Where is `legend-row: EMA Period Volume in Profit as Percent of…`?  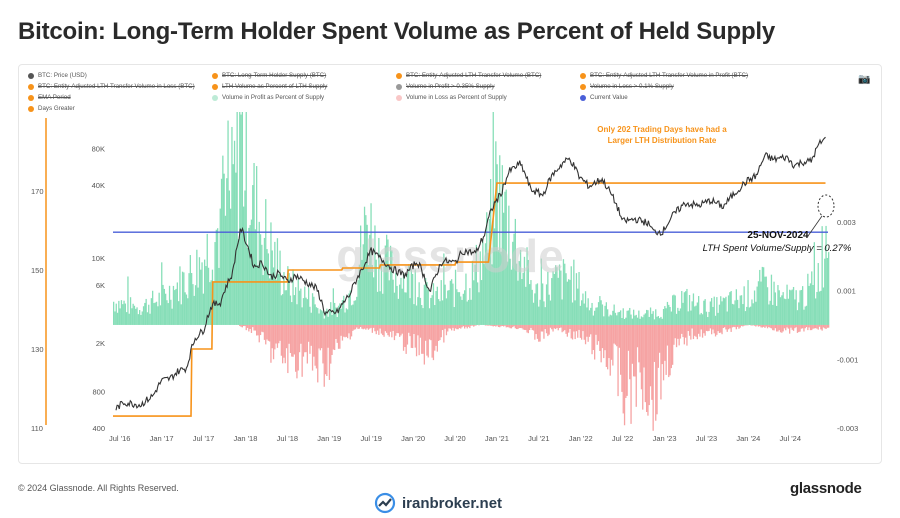 legend-row: EMA Period Volume in Profit as Percent of… is located at coordinates (438, 97).